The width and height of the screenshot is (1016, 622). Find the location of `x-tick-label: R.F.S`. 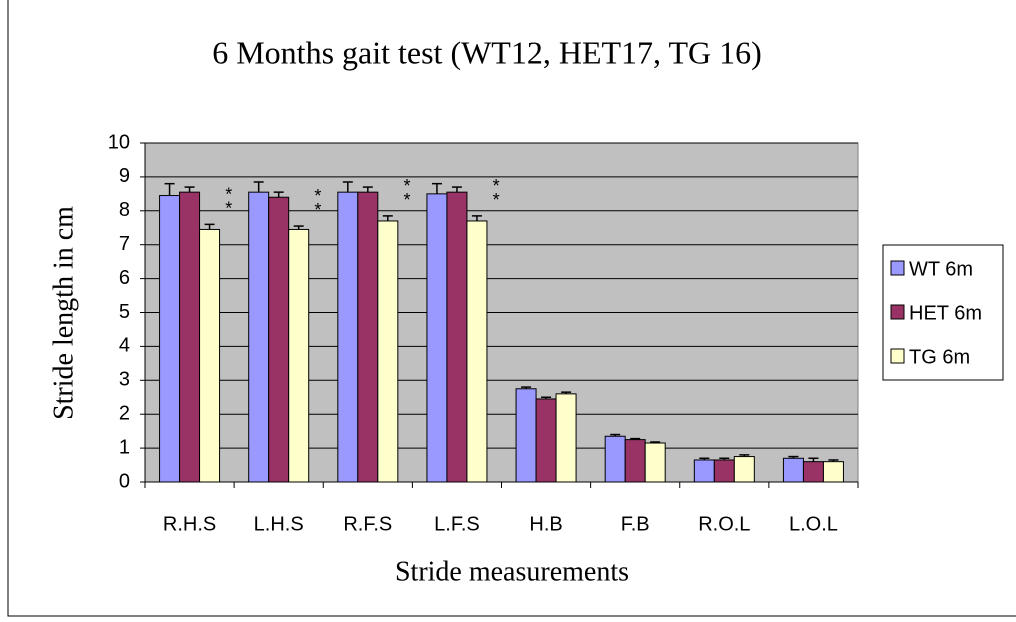

x-tick-label: R.F.S is located at coordinates (367, 524).